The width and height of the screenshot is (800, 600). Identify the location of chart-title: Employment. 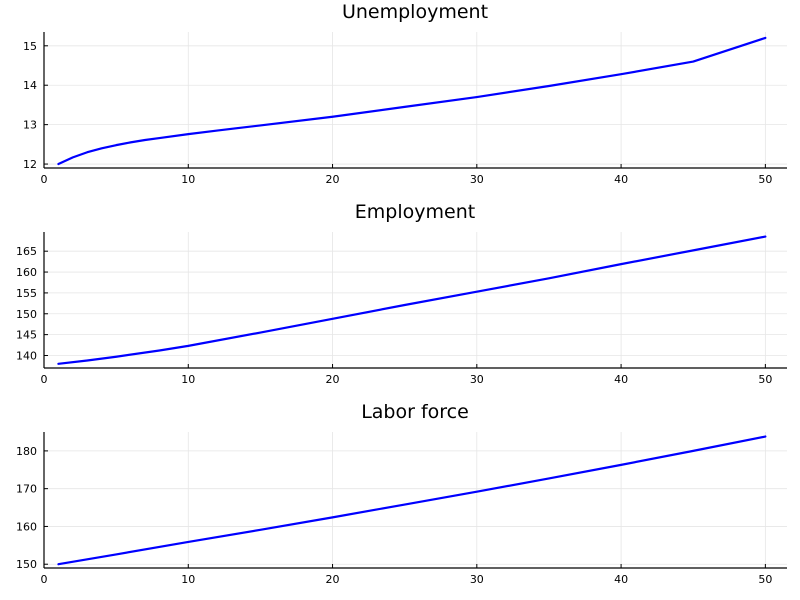
(415, 212).